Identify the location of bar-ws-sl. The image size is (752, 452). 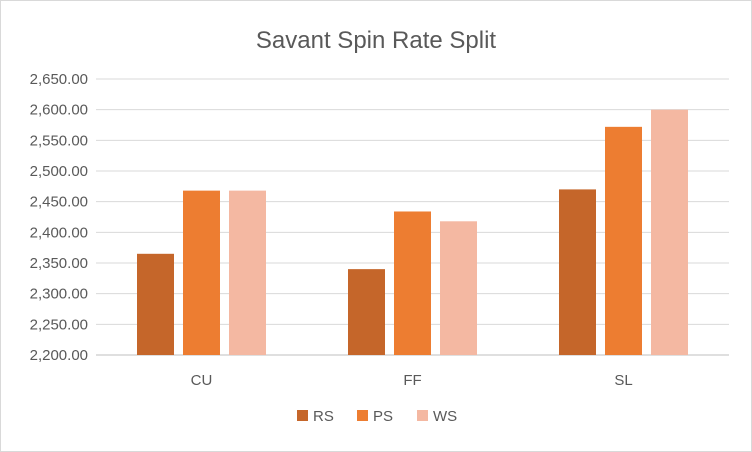
(669, 232).